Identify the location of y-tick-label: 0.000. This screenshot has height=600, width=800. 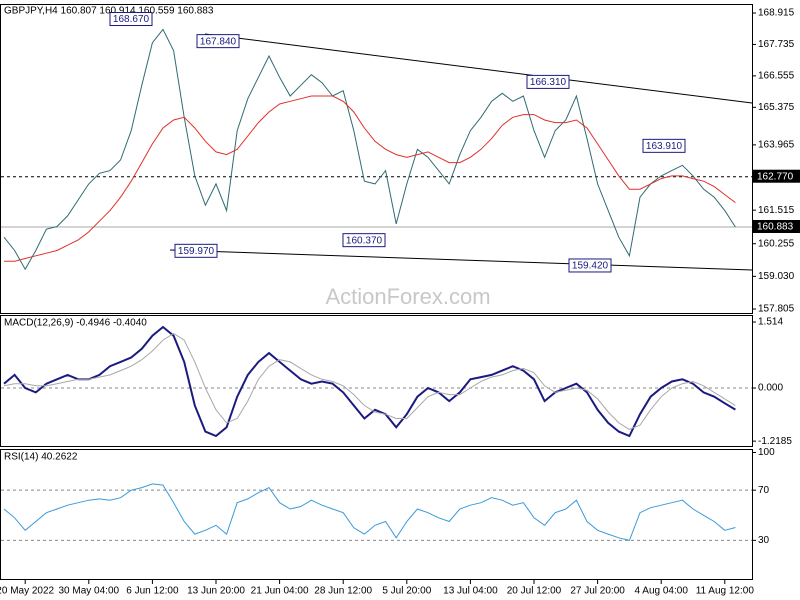
(770, 388).